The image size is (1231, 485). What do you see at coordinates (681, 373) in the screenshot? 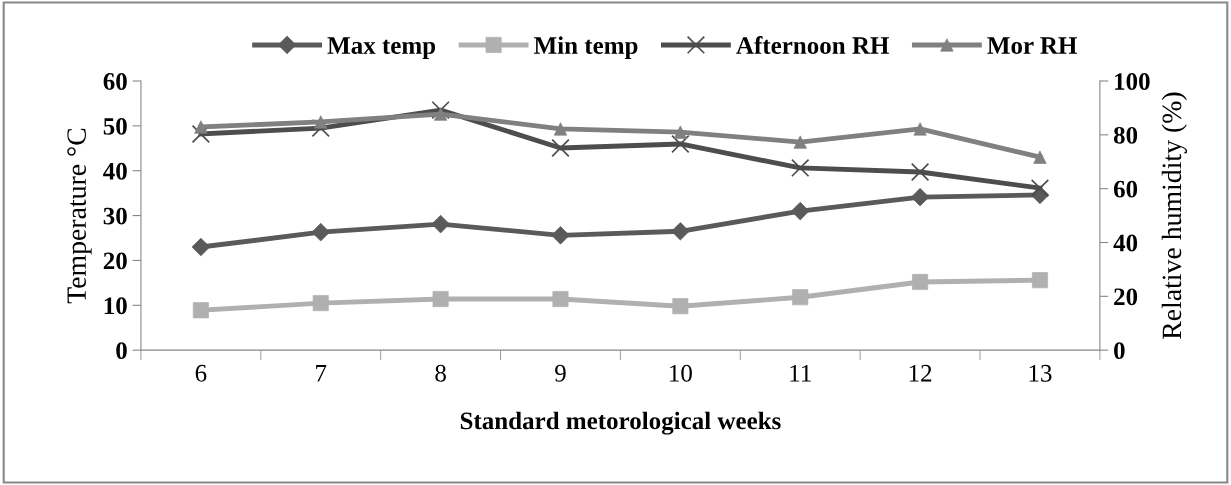
I see `x-tick-label: 10` at bounding box center [681, 373].